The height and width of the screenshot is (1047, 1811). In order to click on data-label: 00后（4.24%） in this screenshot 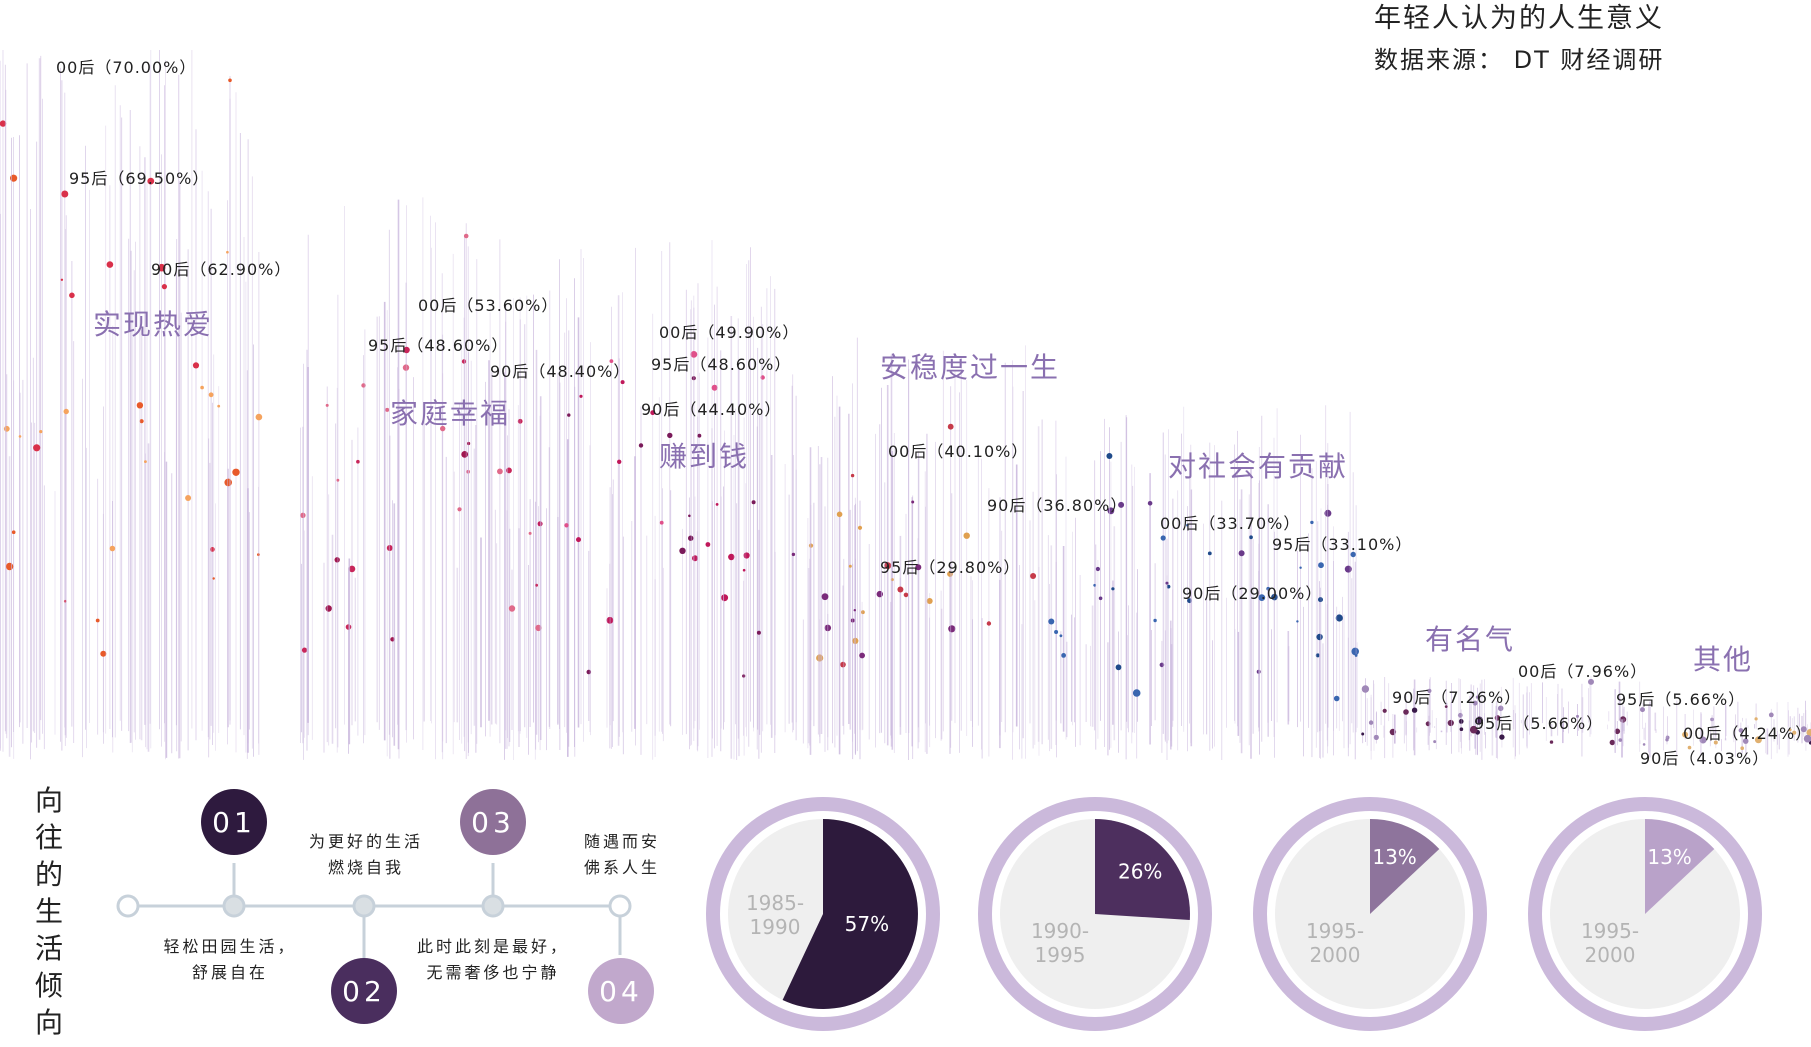, I will do `click(1747, 733)`.